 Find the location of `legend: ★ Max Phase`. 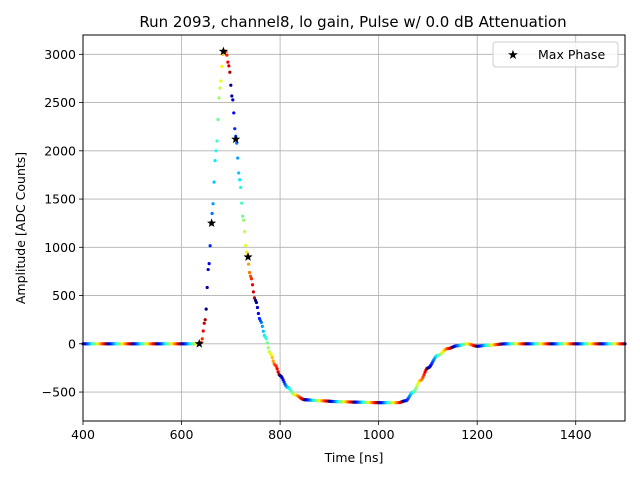

legend: ★ Max Phase is located at coordinates (555, 54).